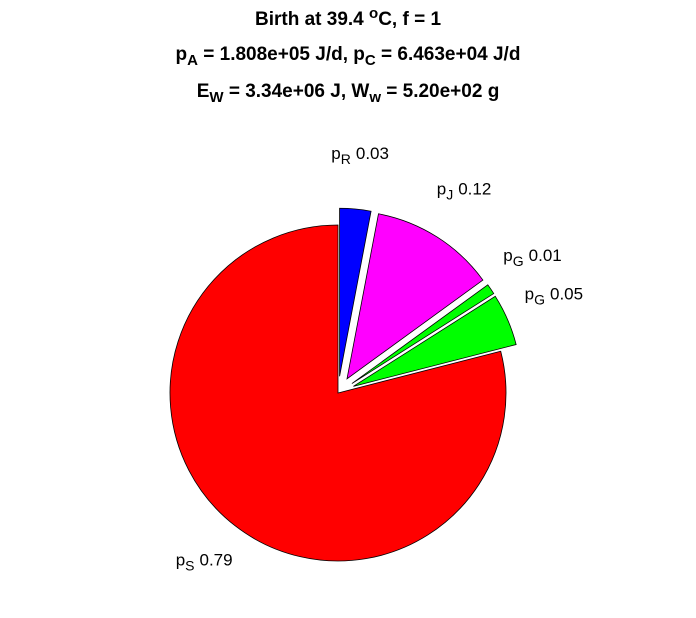  Describe the element at coordinates (312, 19) in the screenshot. I see `title-text: Birth at 39.4` at that location.